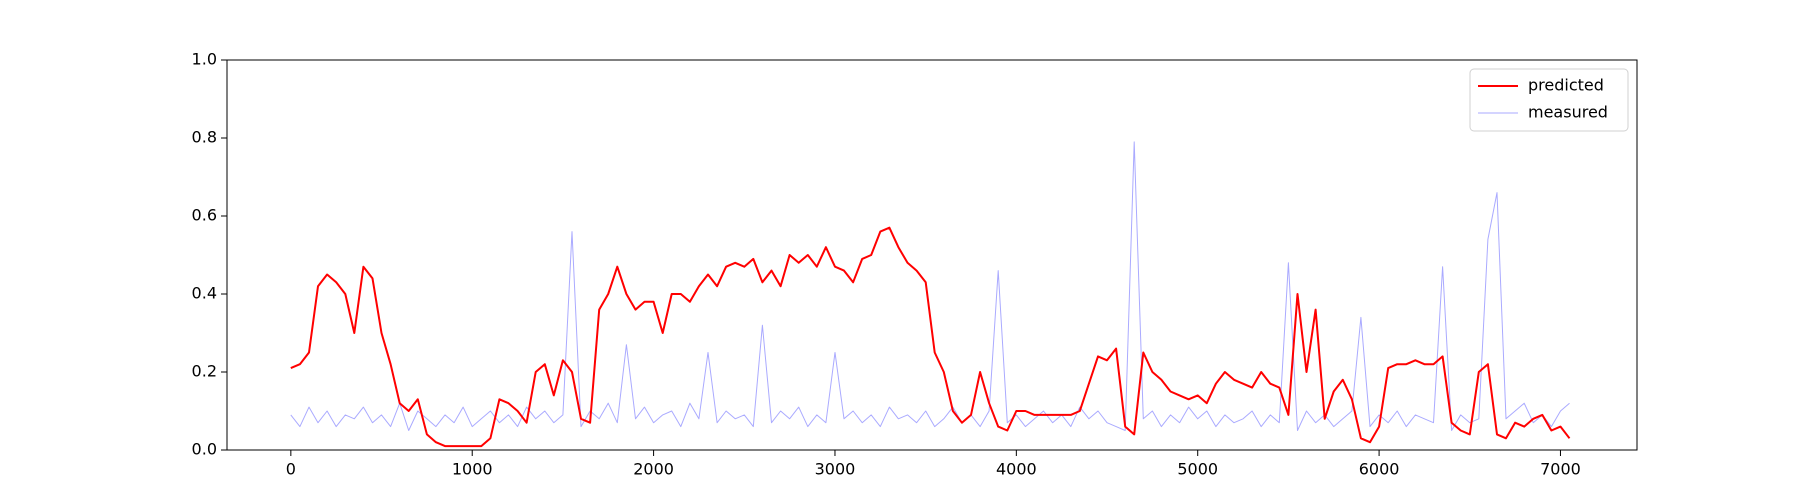 The height and width of the screenshot is (500, 1800). Describe the element at coordinates (204, 137) in the screenshot. I see `y-tick-label: 0.8` at that location.